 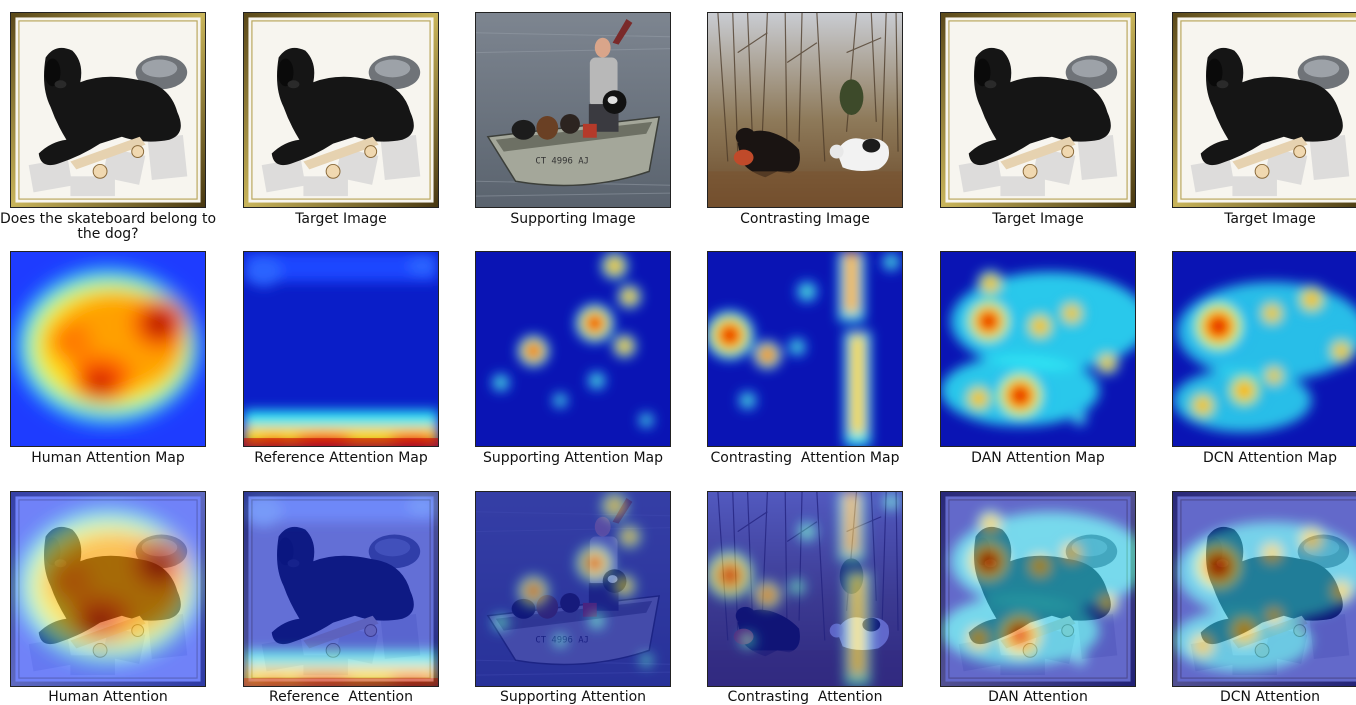 I want to click on image-panel-target-dan, so click(x=1038, y=110).